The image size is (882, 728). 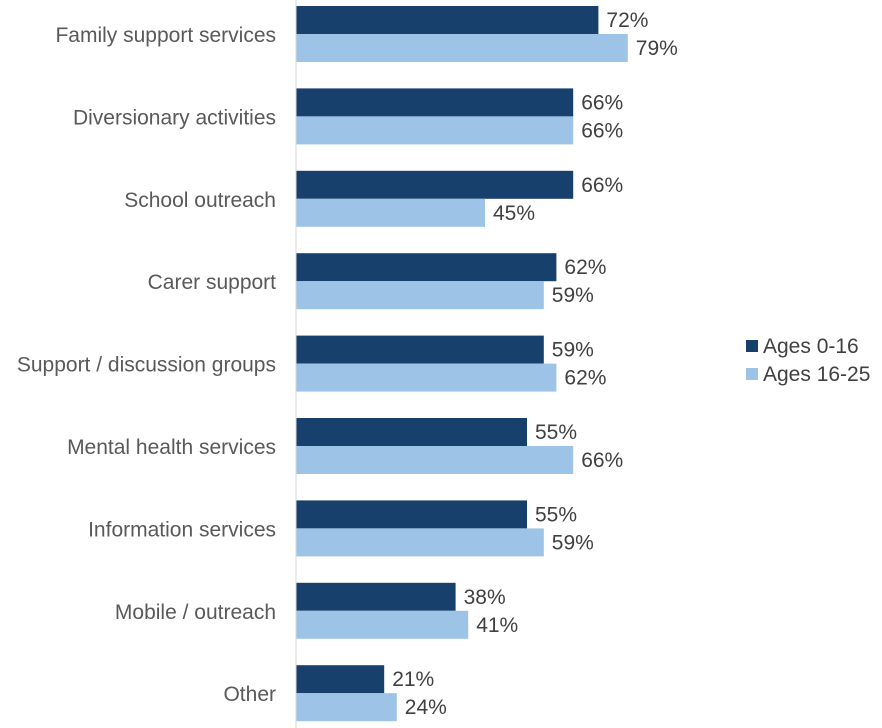 I want to click on legend-label: Ages 0-16, so click(x=811, y=346).